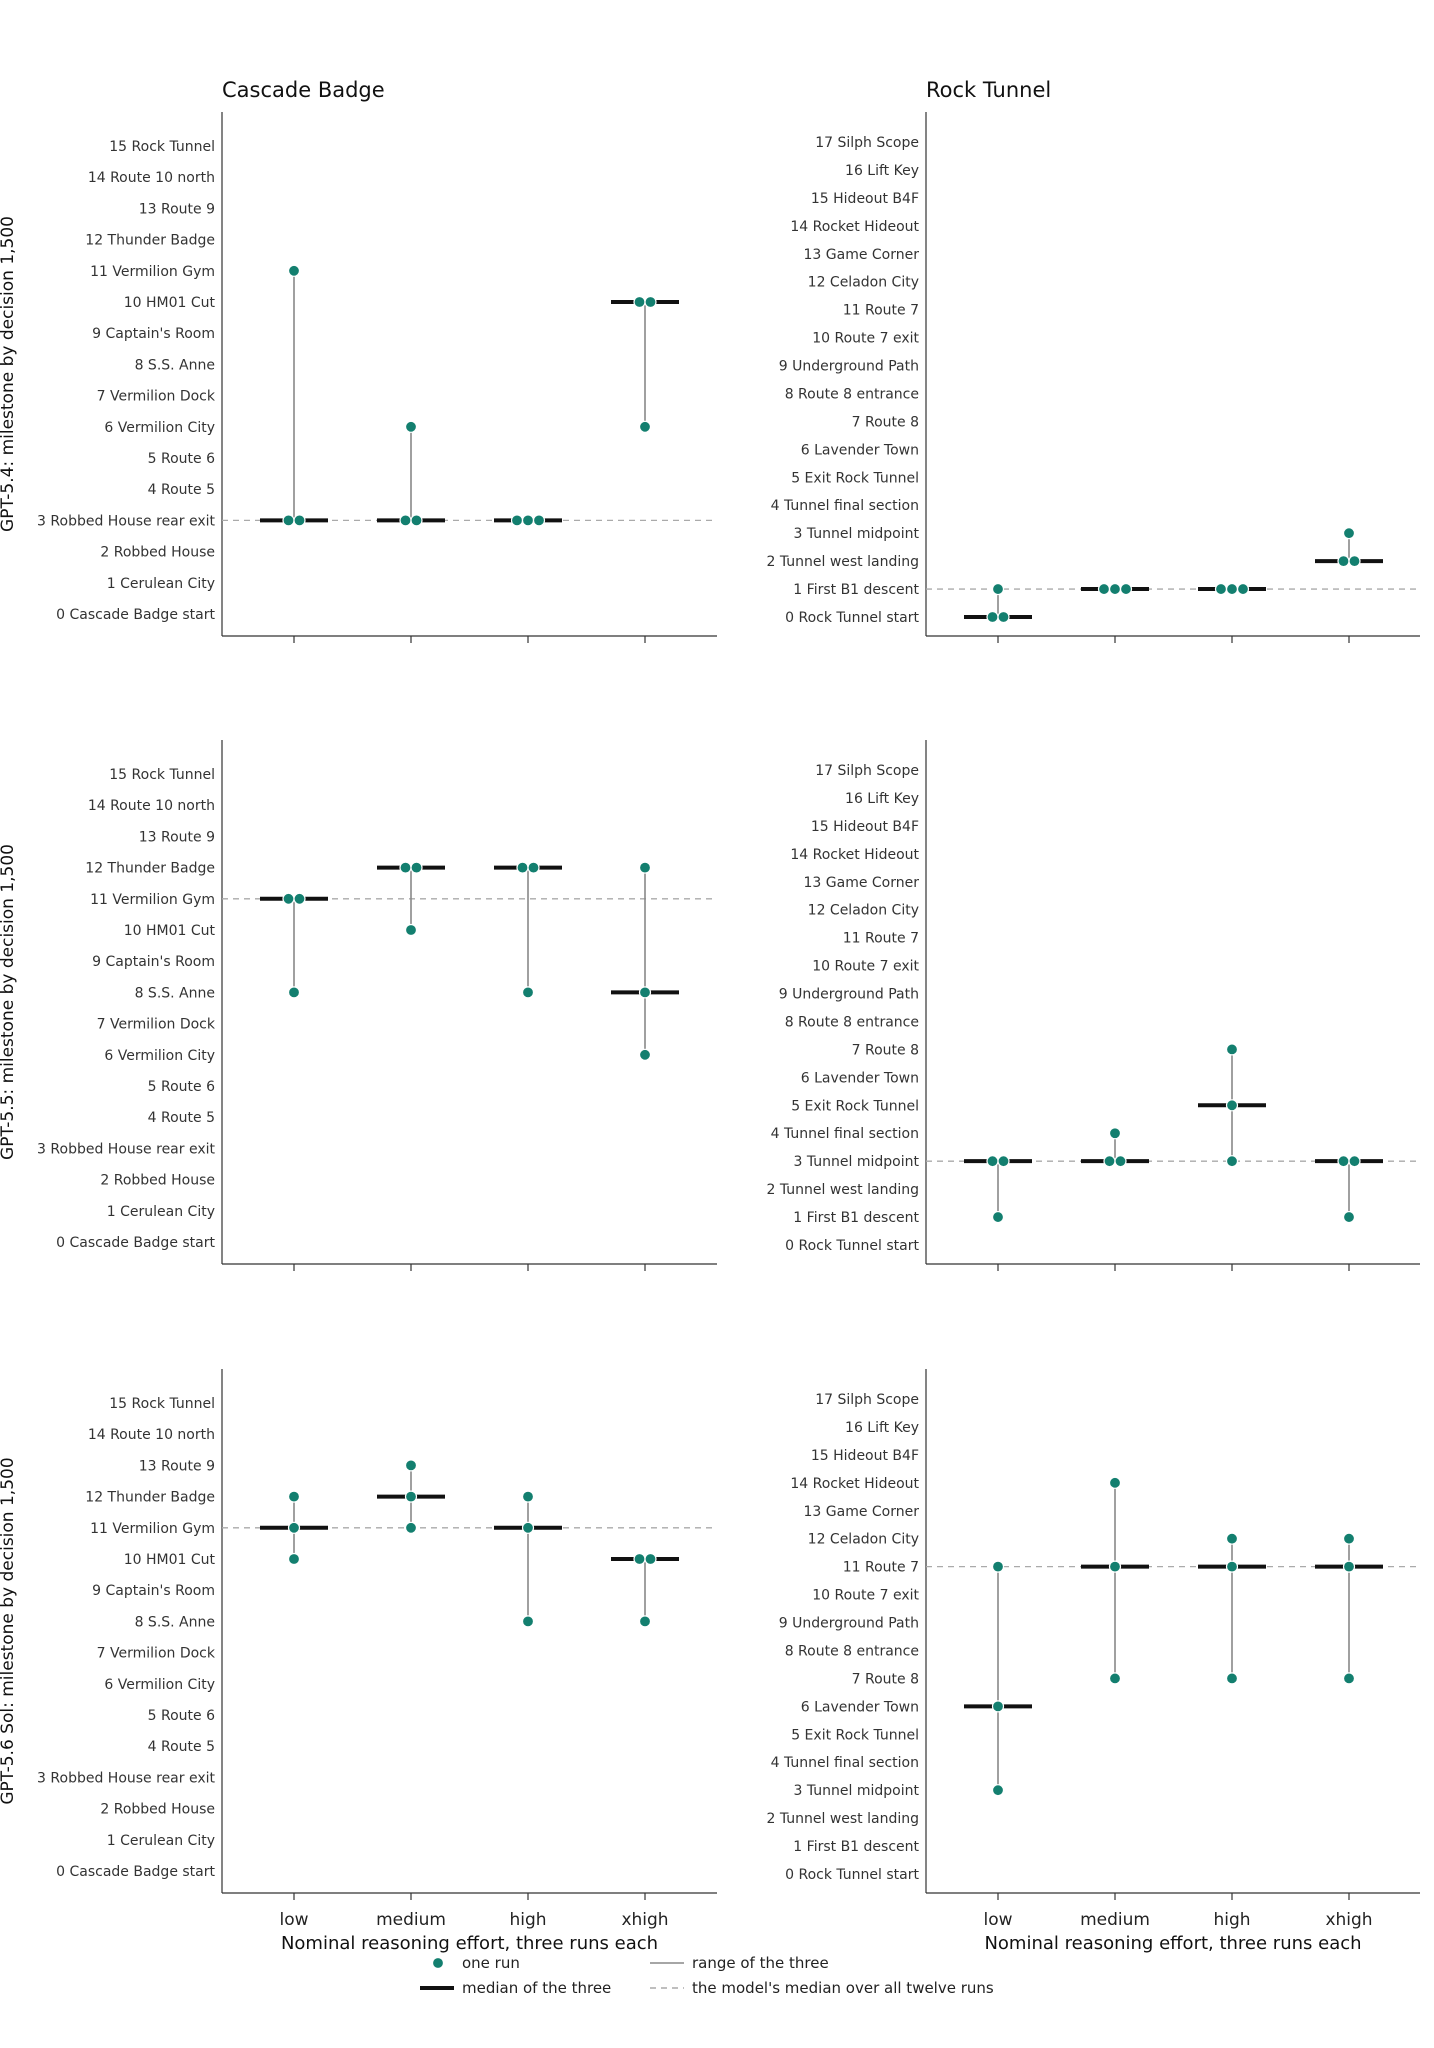  I want to click on legend-range-label: range of the three, so click(760, 1963).